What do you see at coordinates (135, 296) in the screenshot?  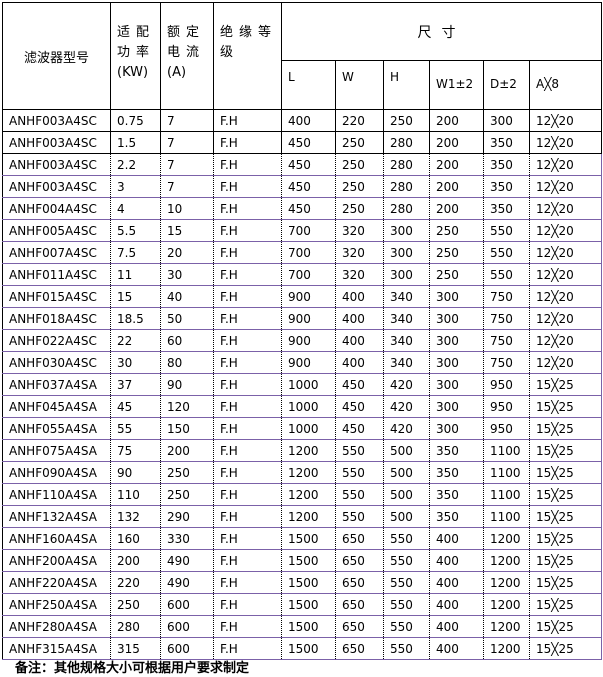 I see `table-cell: 15` at bounding box center [135, 296].